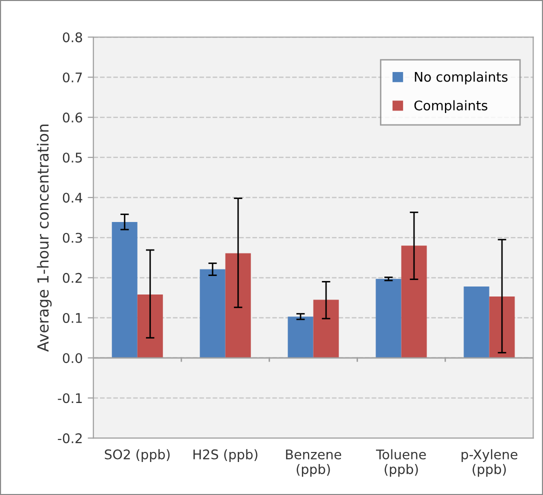 The image size is (543, 495). What do you see at coordinates (72, 77) in the screenshot?
I see `y-tick-label: 0.7` at bounding box center [72, 77].